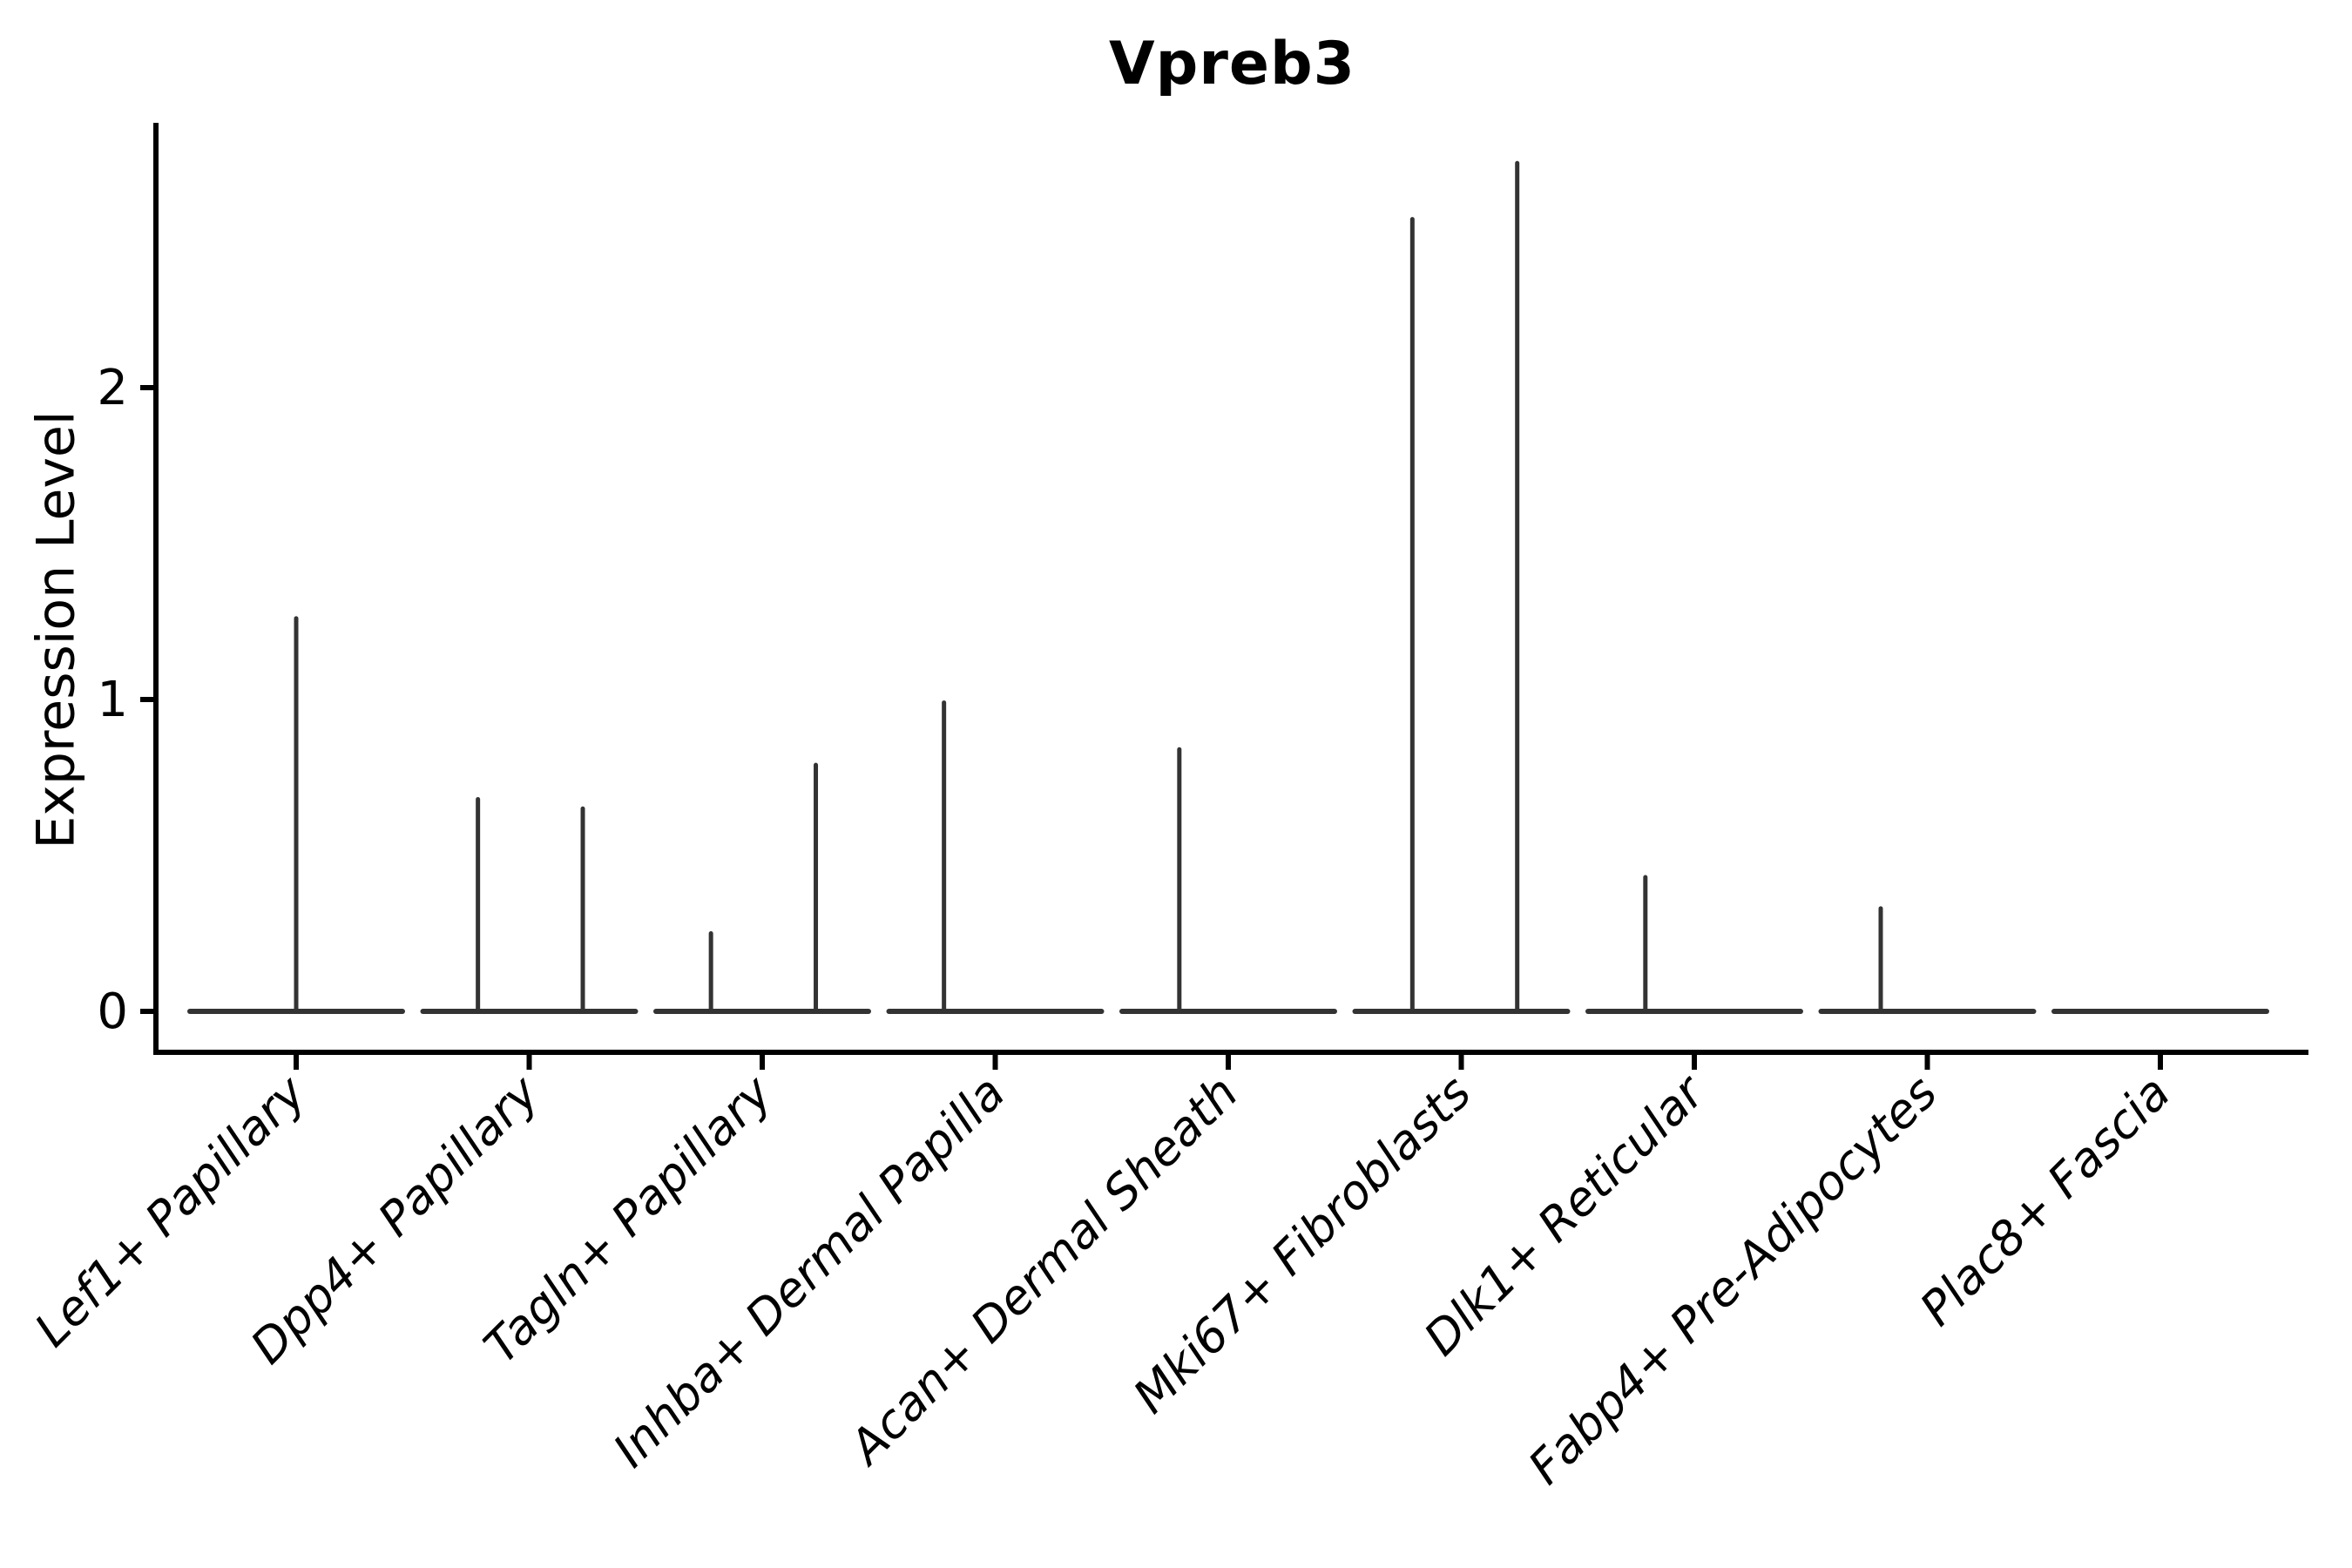 Image resolution: width=2352 pixels, height=1568 pixels. Describe the element at coordinates (113, 1012) in the screenshot. I see `y-tick-label: 0` at that location.